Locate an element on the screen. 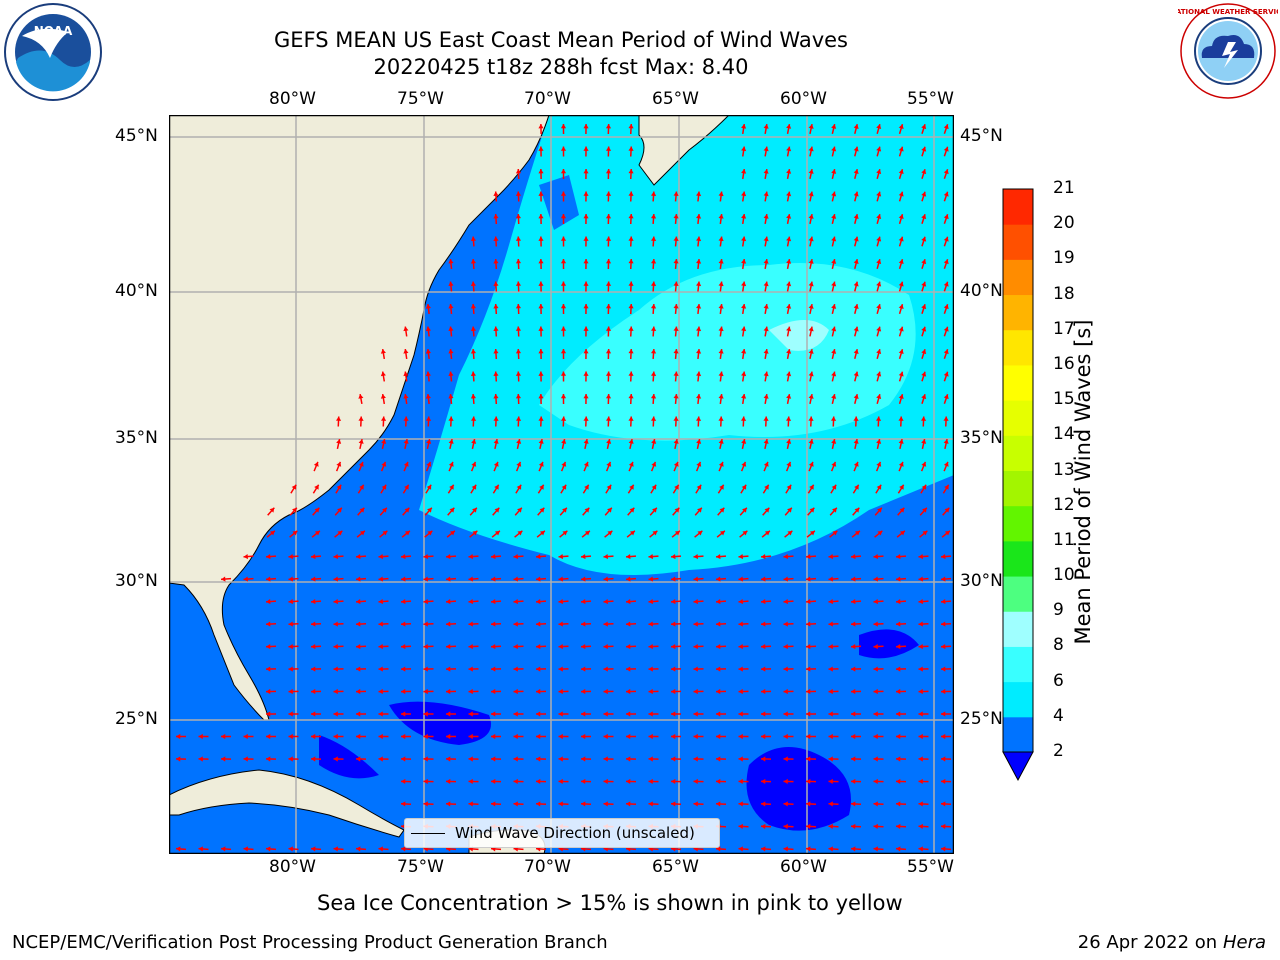 The width and height of the screenshot is (1280, 960). colorbar-segment is located at coordinates (1018, 594).